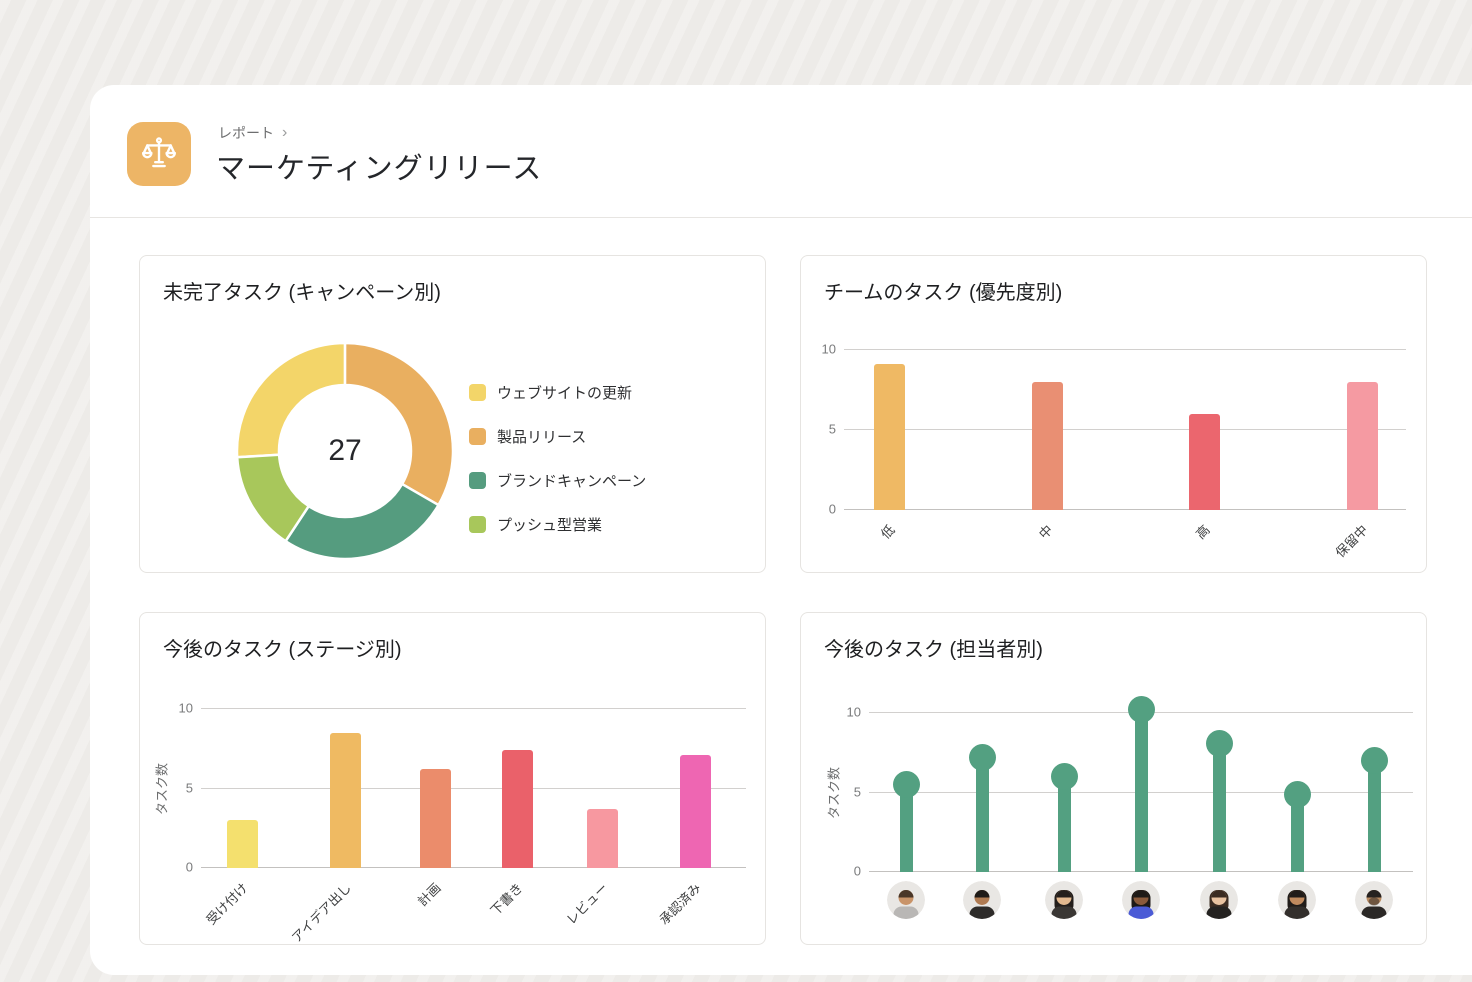  What do you see at coordinates (1204, 462) in the screenshot?
I see `bar-高` at bounding box center [1204, 462].